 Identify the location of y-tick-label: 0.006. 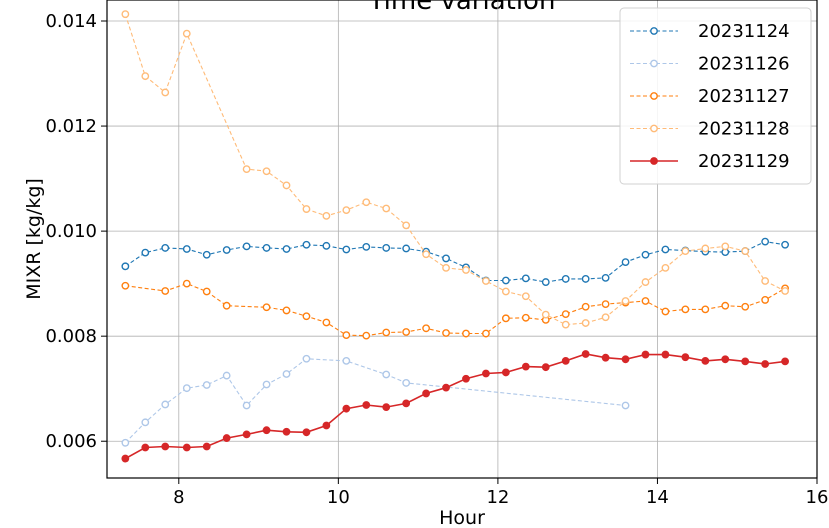
(71, 441).